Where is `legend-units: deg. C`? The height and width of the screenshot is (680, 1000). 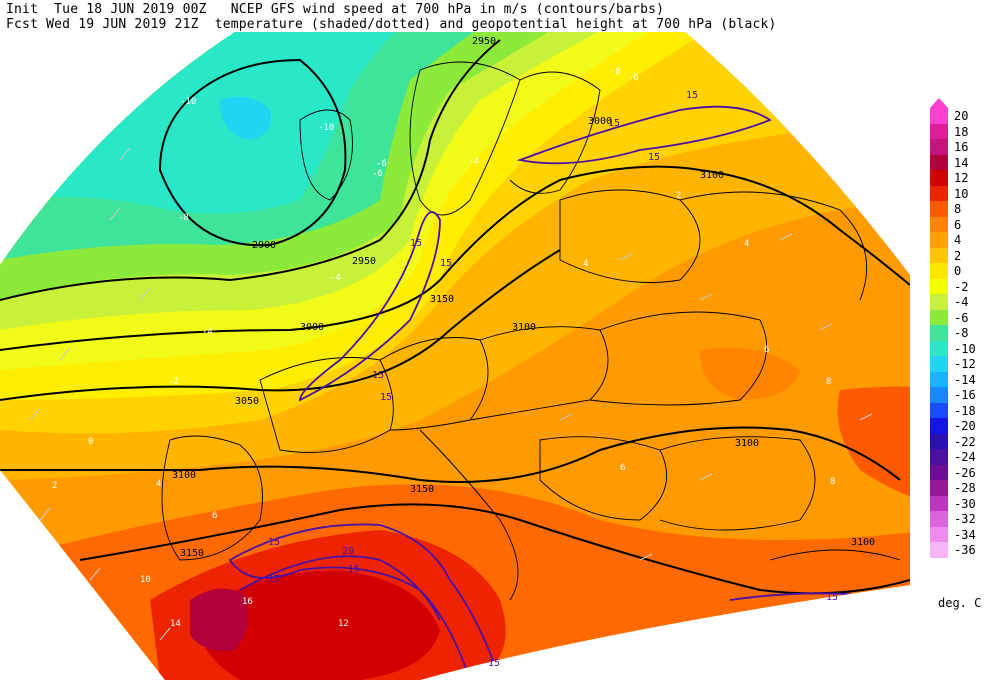
legend-units: deg. C is located at coordinates (960, 603).